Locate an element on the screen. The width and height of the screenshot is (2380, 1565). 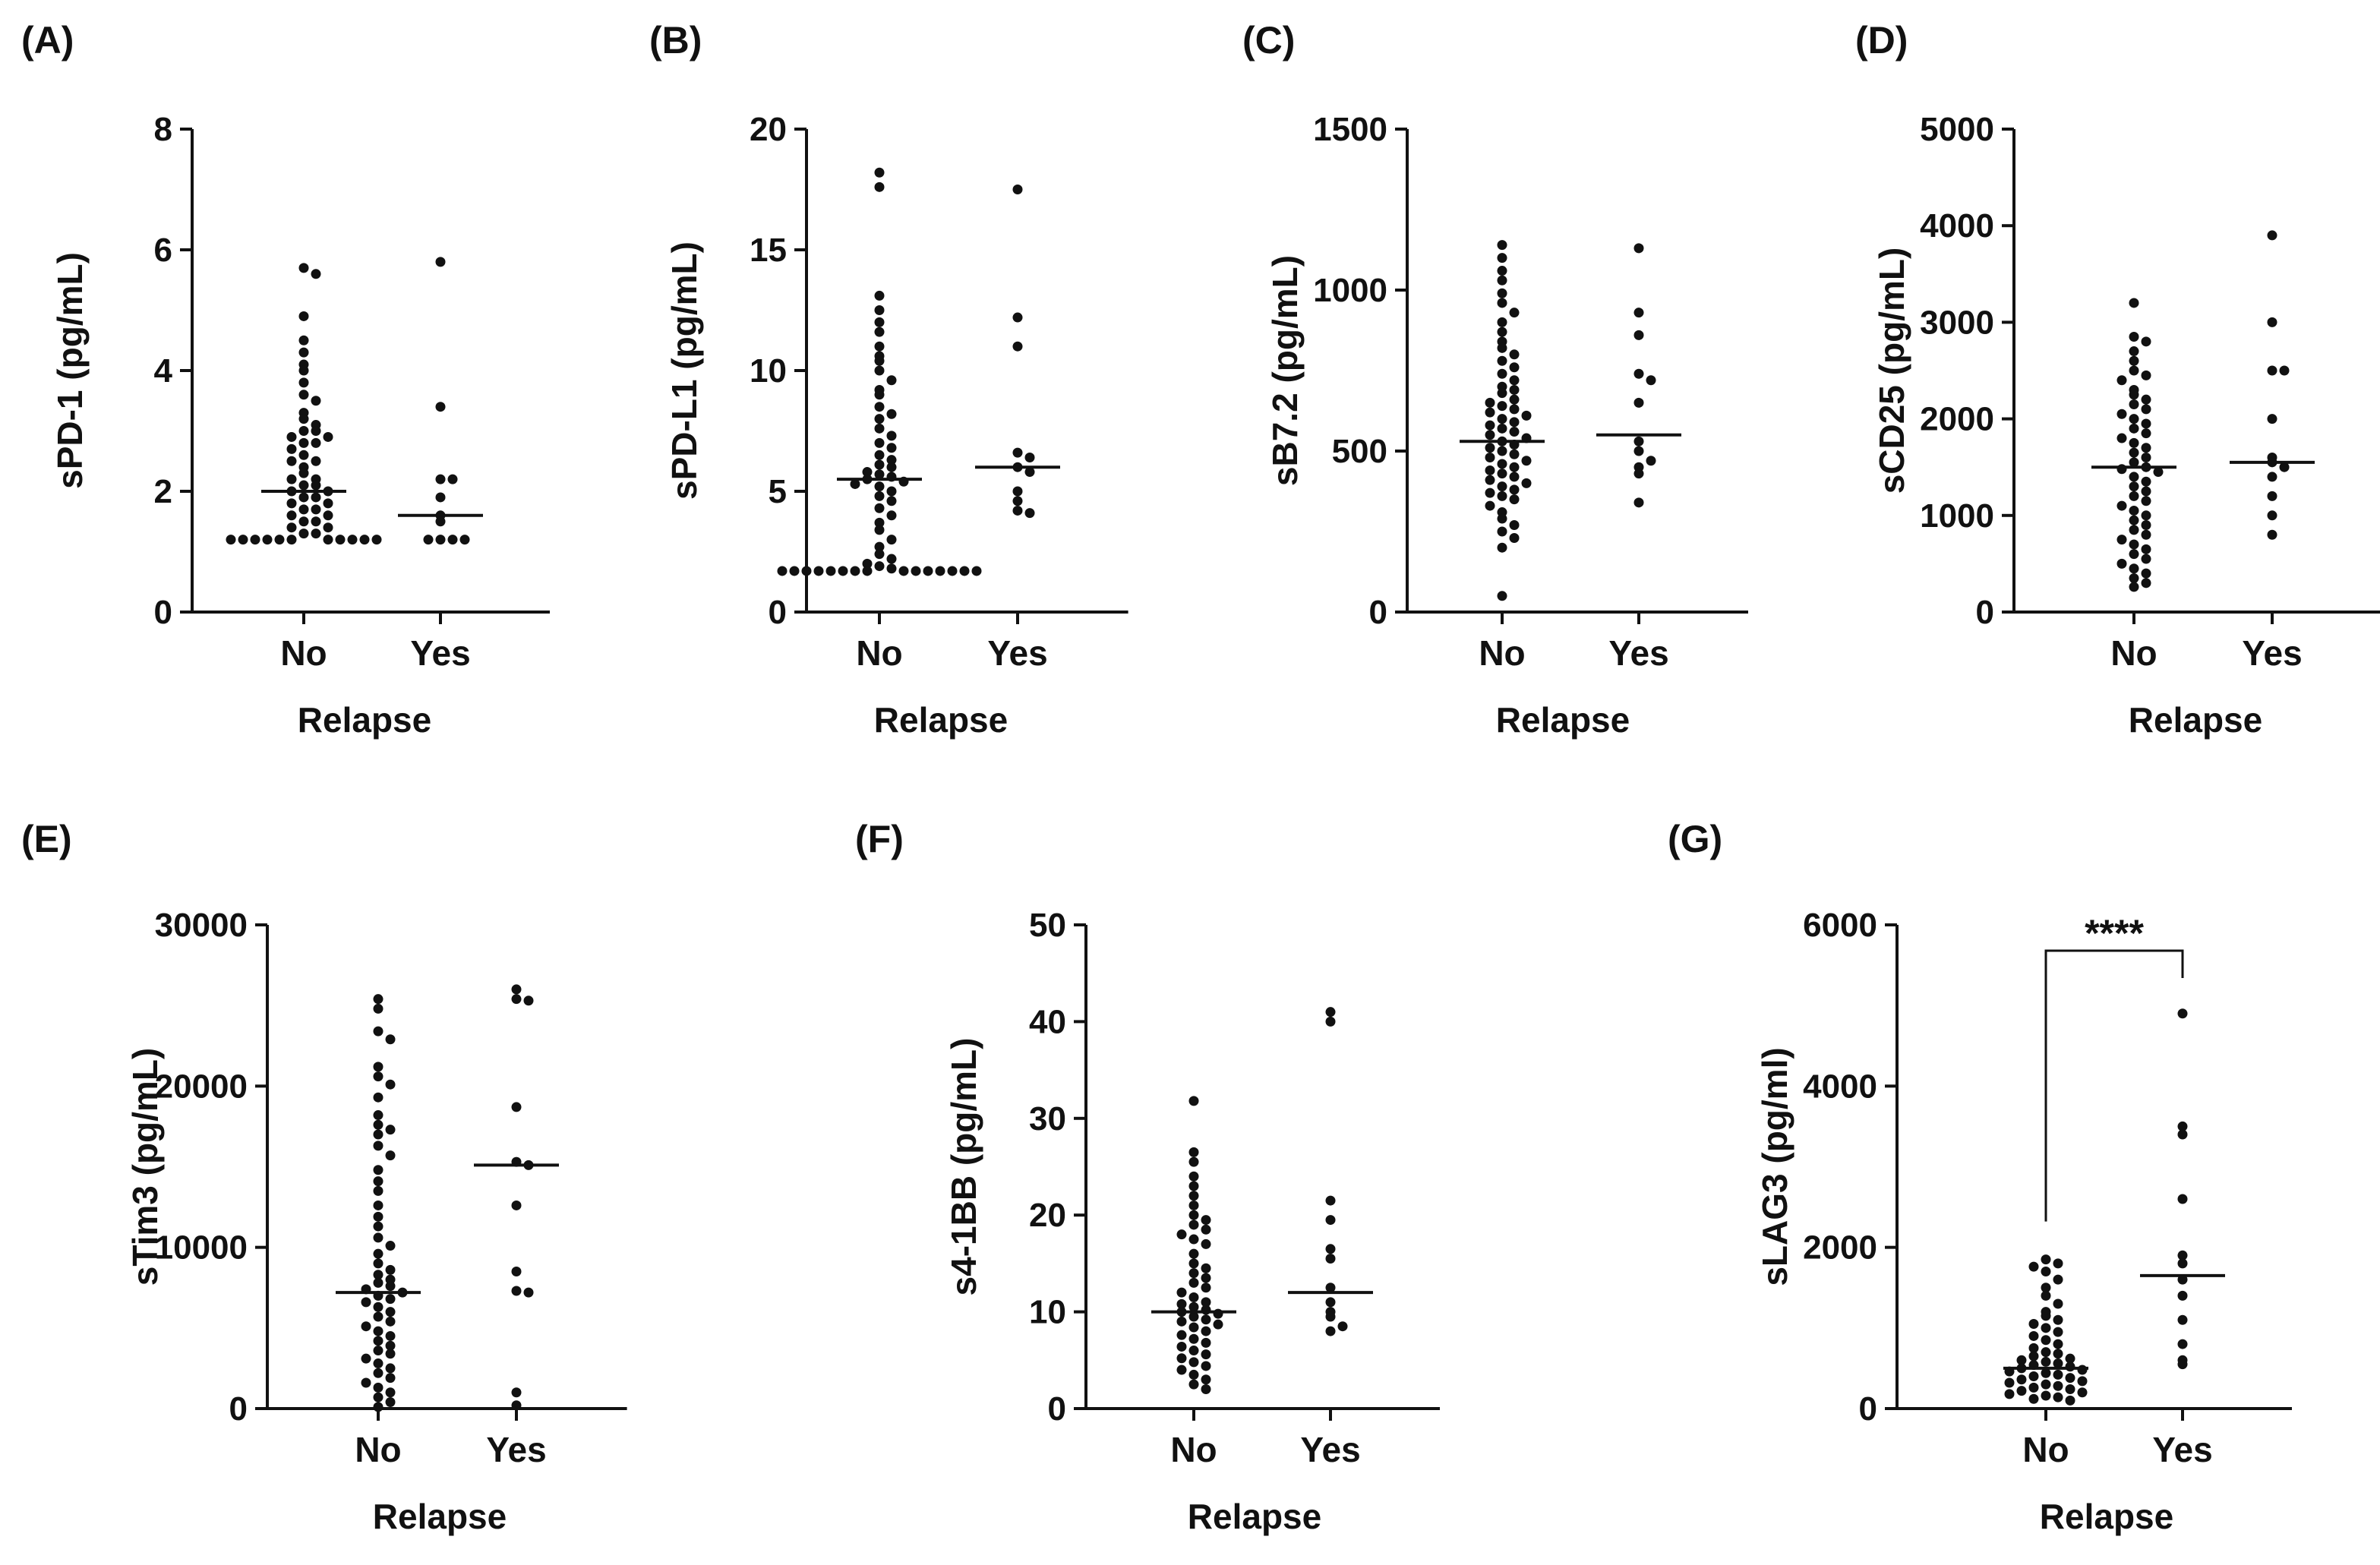
y-tick-label: 6 is located at coordinates (163, 250).